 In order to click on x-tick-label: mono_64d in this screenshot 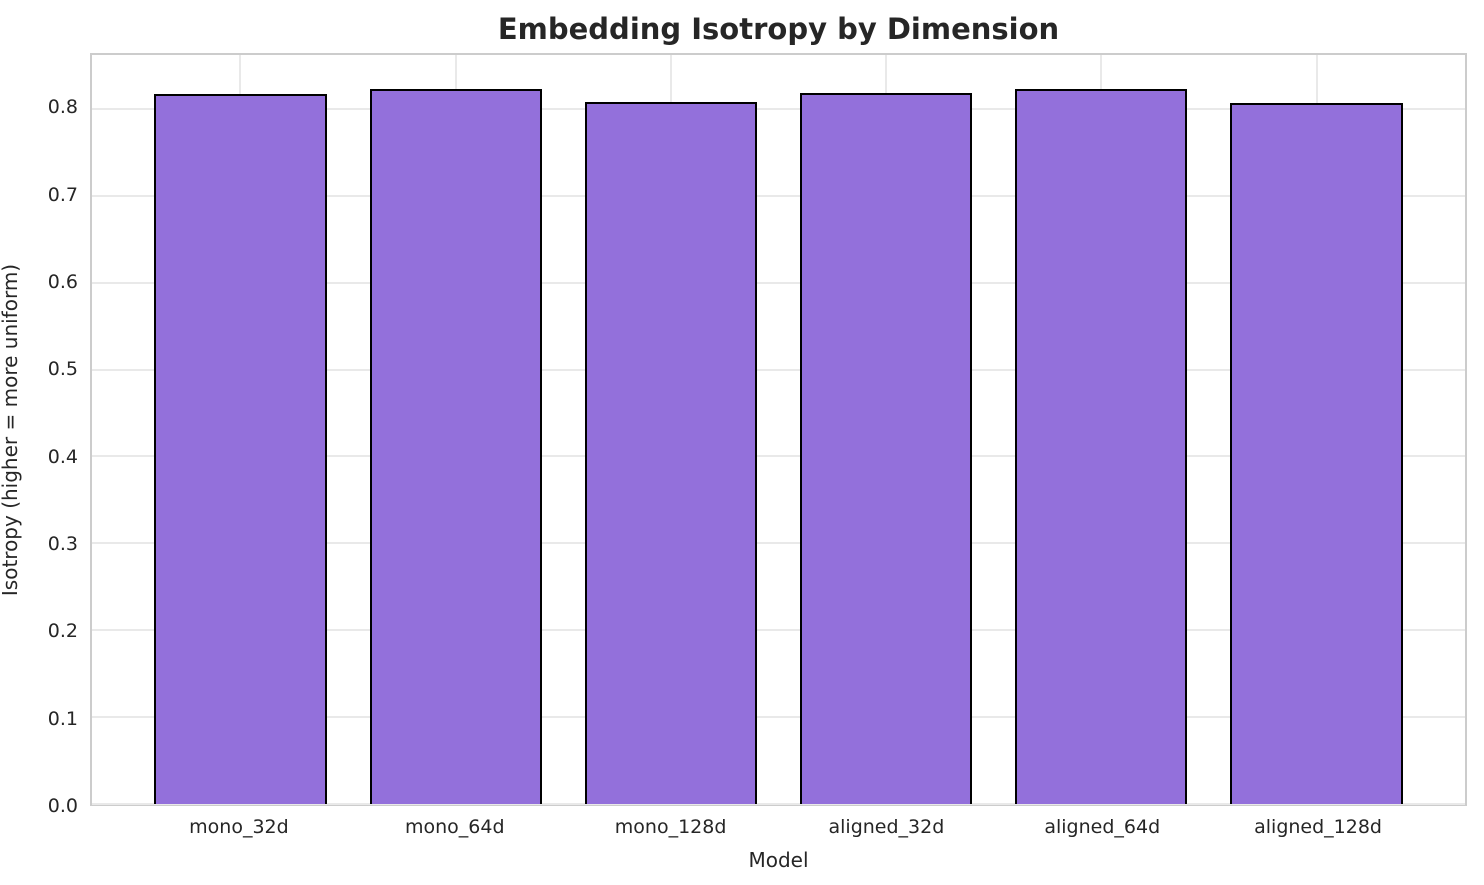, I will do `click(454, 827)`.